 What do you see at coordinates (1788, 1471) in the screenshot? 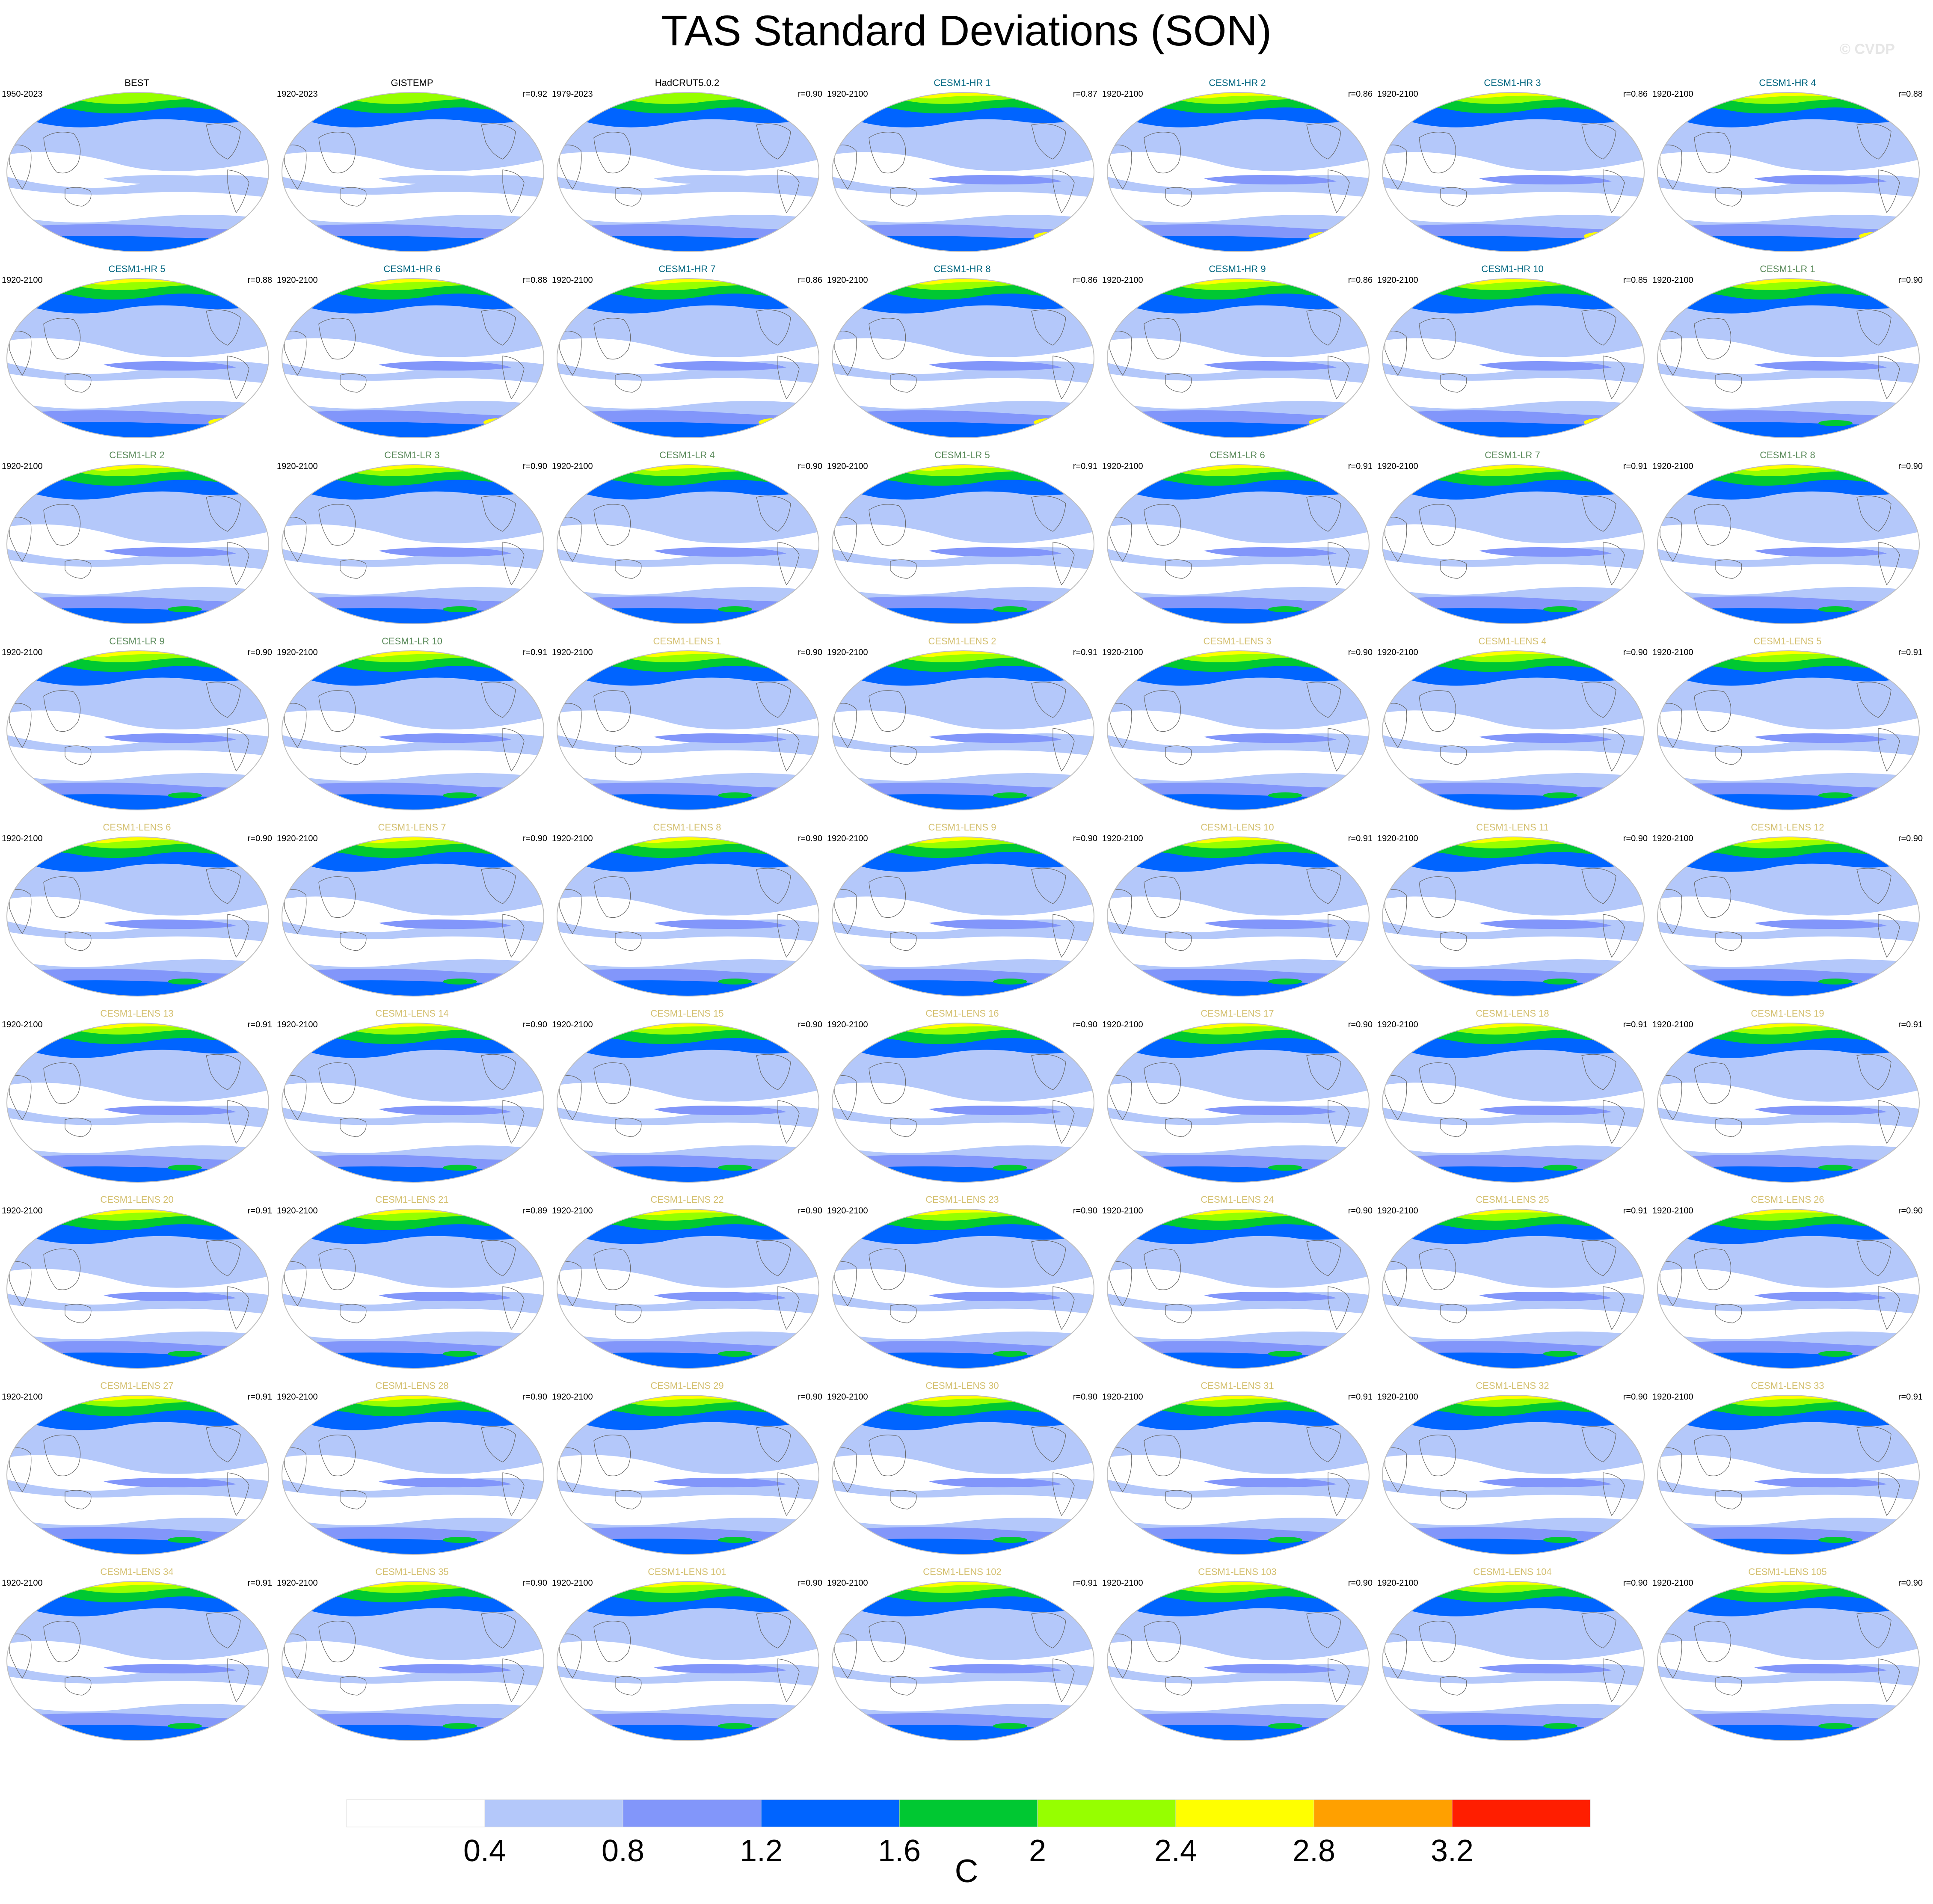
I see `map-panel: 1920-2100 CESM1-LENS 33 r=0.91` at bounding box center [1788, 1471].